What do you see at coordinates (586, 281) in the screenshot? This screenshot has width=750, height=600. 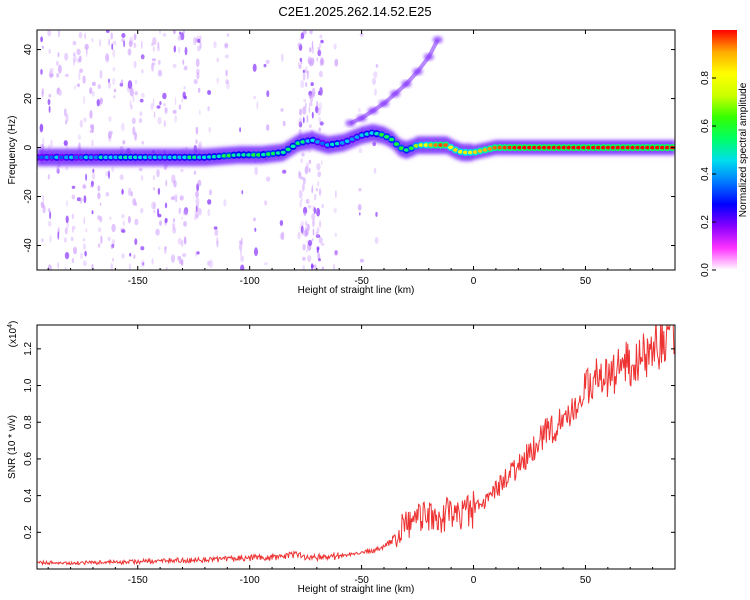 I see `x-tick-label: 50` at bounding box center [586, 281].